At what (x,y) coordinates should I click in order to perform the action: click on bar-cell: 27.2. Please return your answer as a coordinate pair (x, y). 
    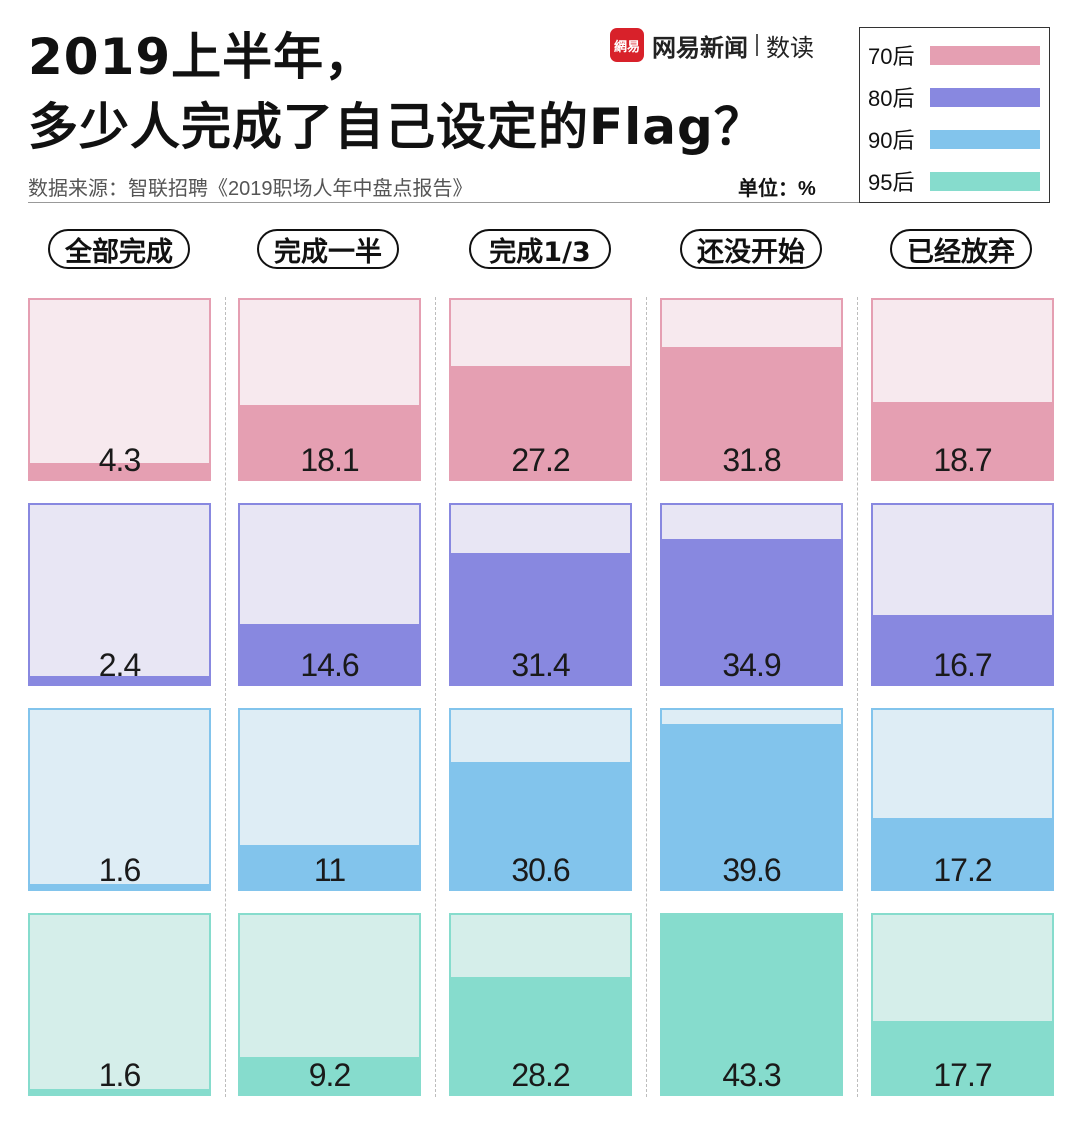
    Looking at the image, I should click on (540, 389).